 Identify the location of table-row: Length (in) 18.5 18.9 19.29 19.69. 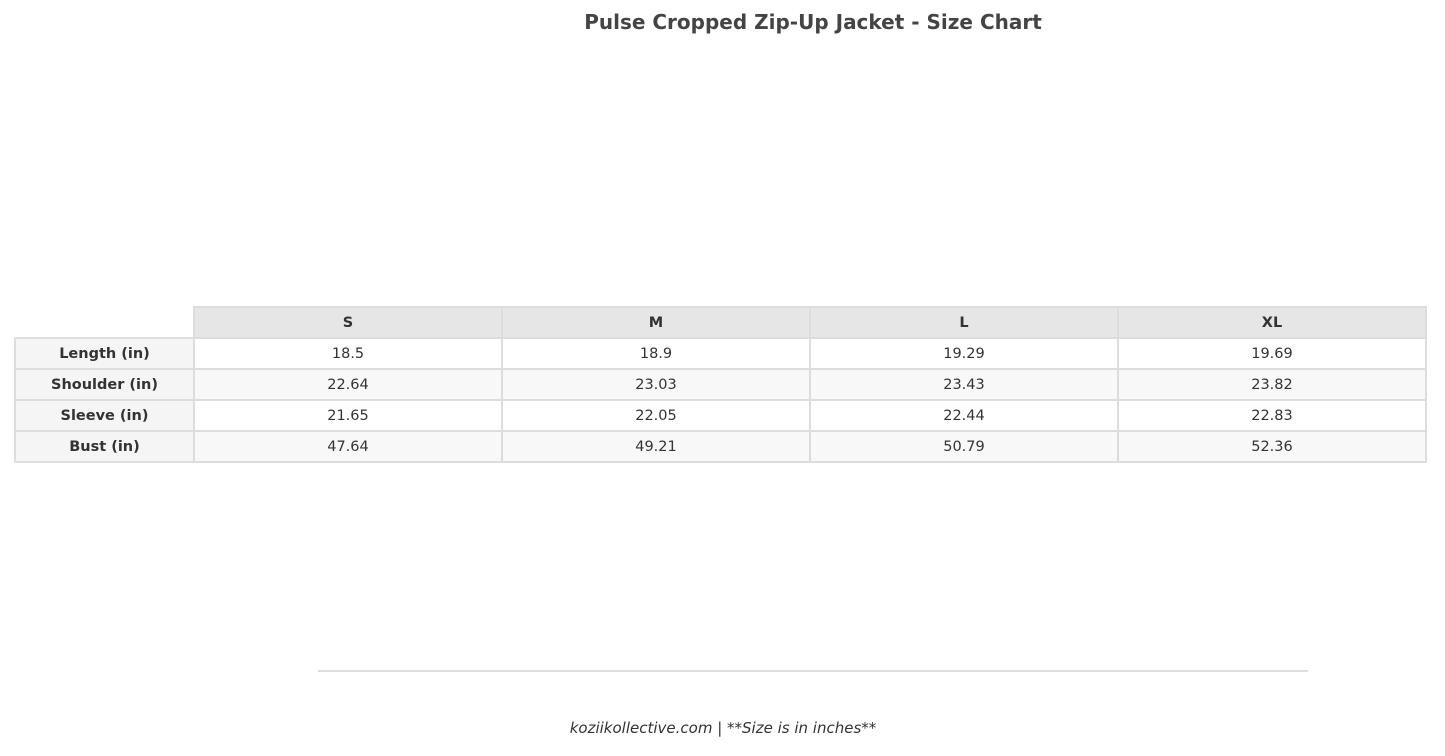
(720, 353).